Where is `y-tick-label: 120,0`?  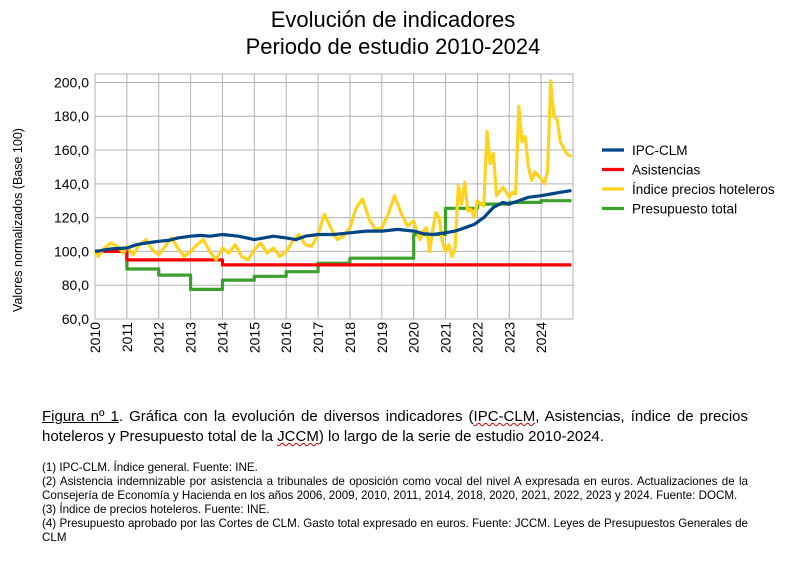 y-tick-label: 120,0 is located at coordinates (71, 218).